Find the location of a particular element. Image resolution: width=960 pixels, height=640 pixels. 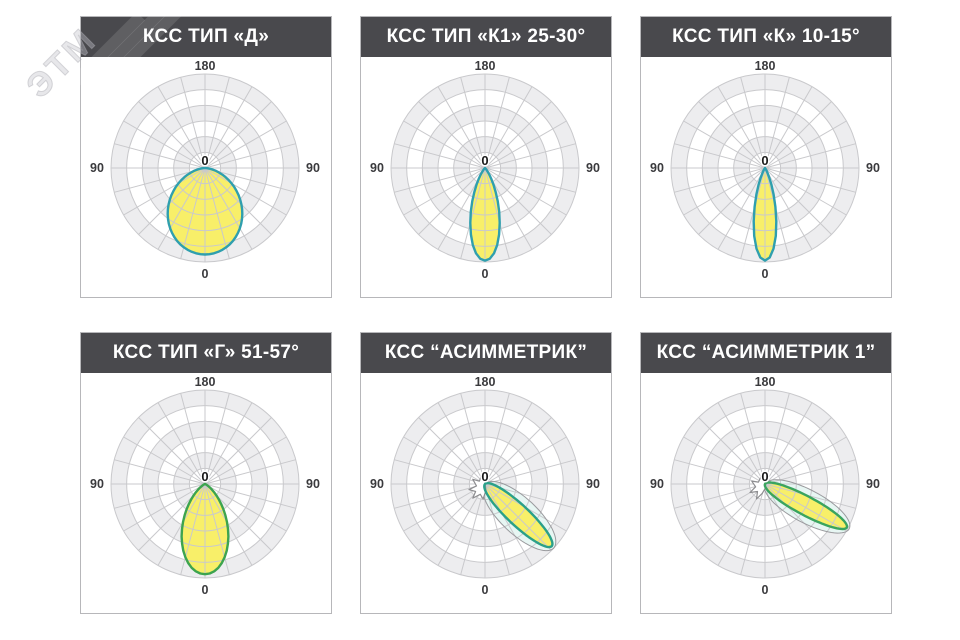

panel-header: КСС ТИП «Г» 51-57° is located at coordinates (206, 353).